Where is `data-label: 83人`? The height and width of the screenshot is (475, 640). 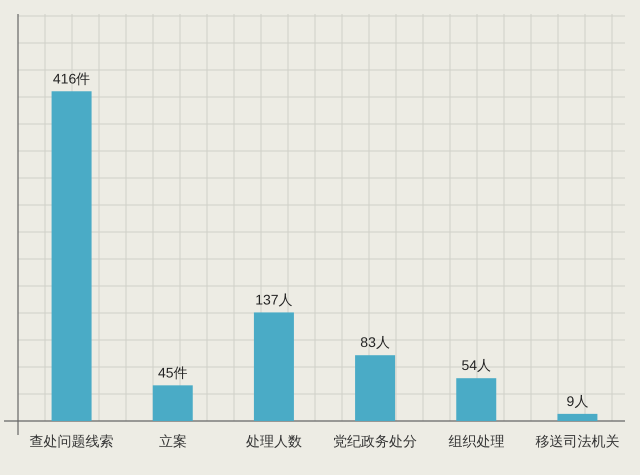 data-label: 83人 is located at coordinates (375, 342).